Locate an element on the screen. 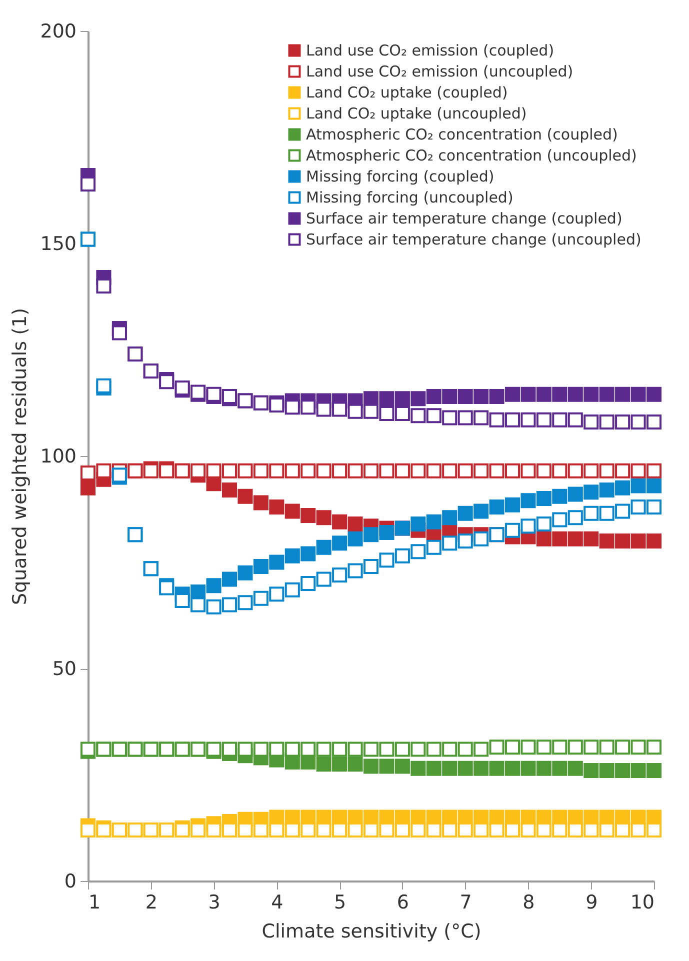 The height and width of the screenshot is (961, 689). x-tick-label: 4 is located at coordinates (277, 903).